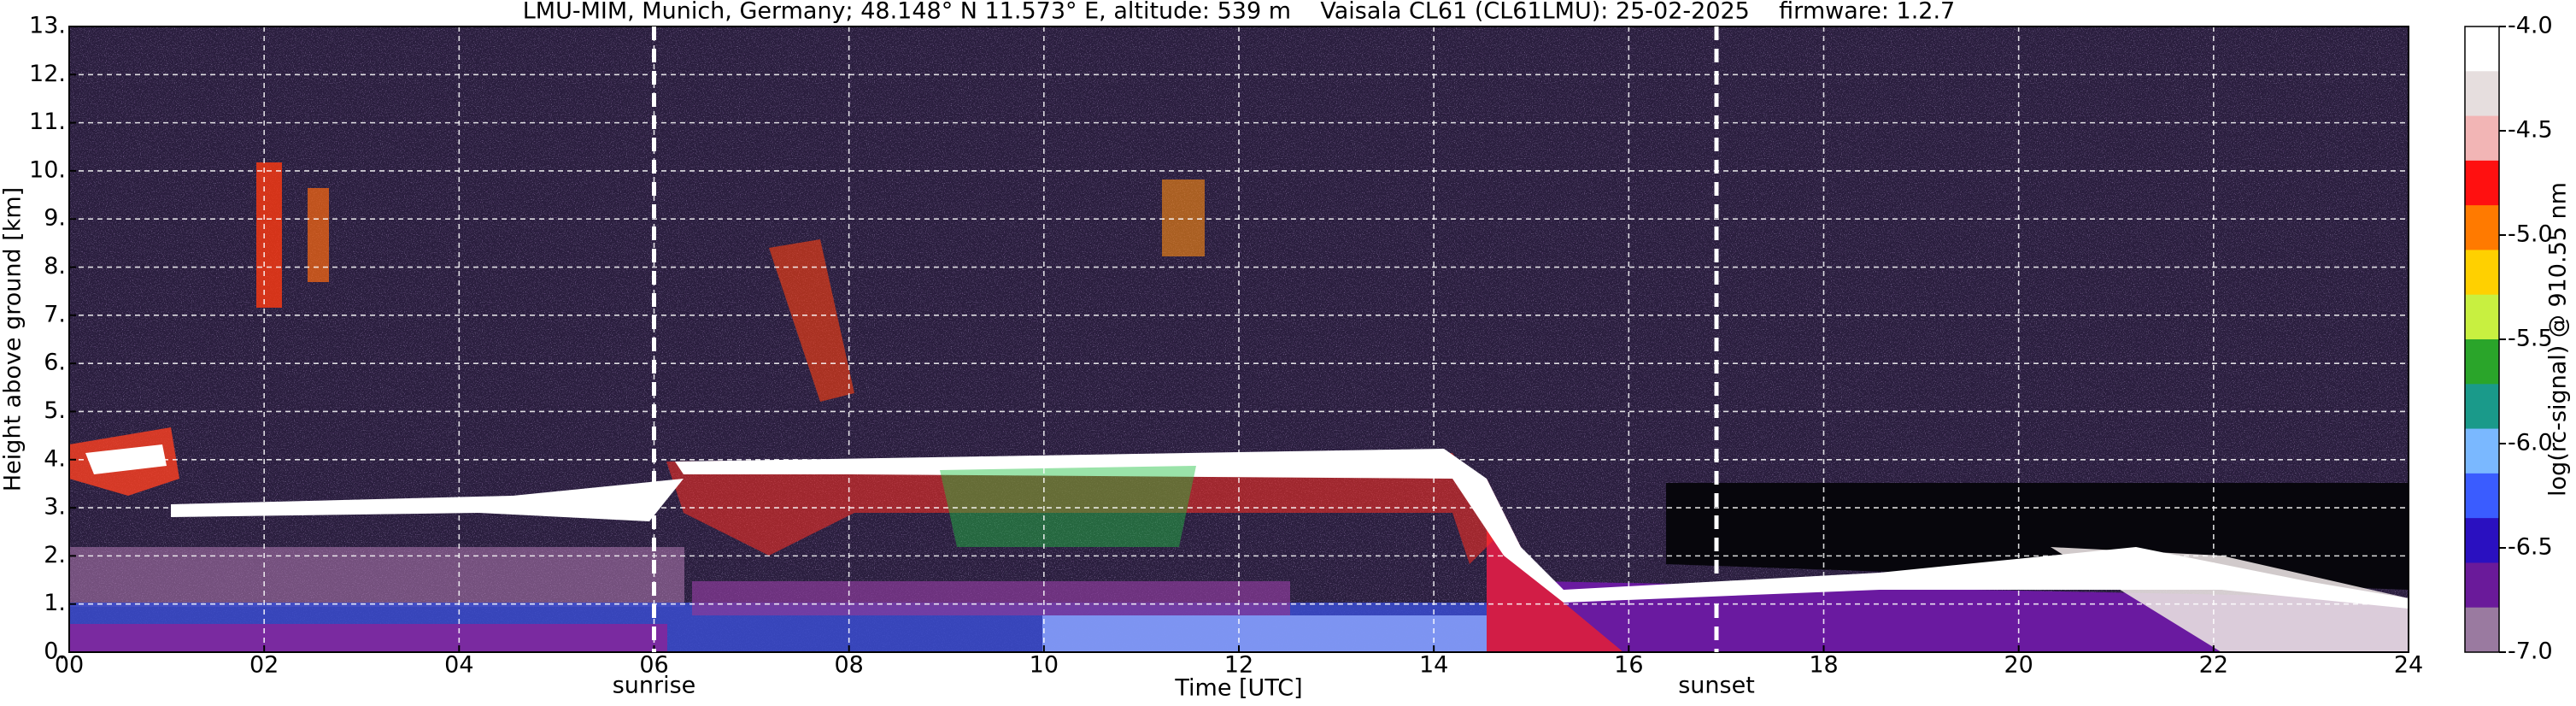  Describe the element at coordinates (2530, 130) in the screenshot. I see `colorbar-tick-label: -4.5` at that location.